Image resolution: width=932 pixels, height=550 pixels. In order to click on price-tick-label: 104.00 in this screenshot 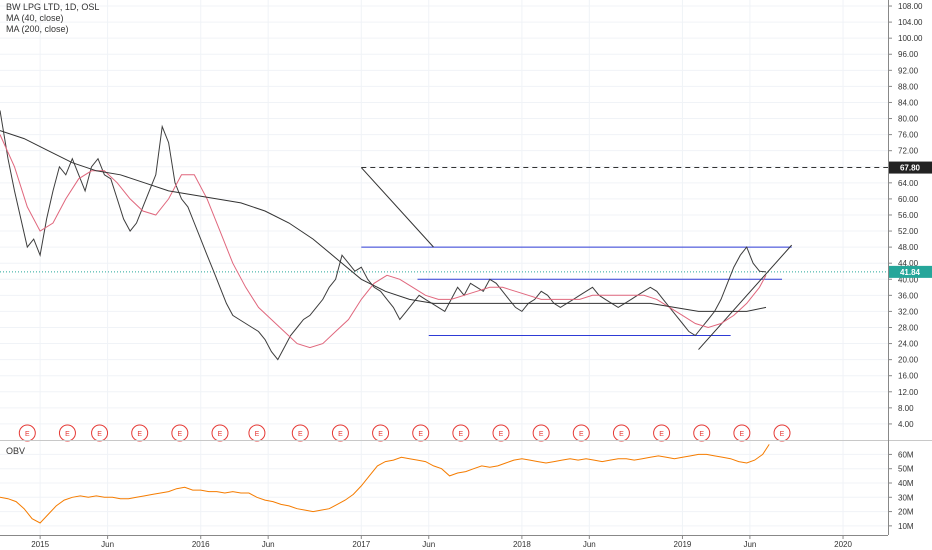, I will do `click(910, 22)`.